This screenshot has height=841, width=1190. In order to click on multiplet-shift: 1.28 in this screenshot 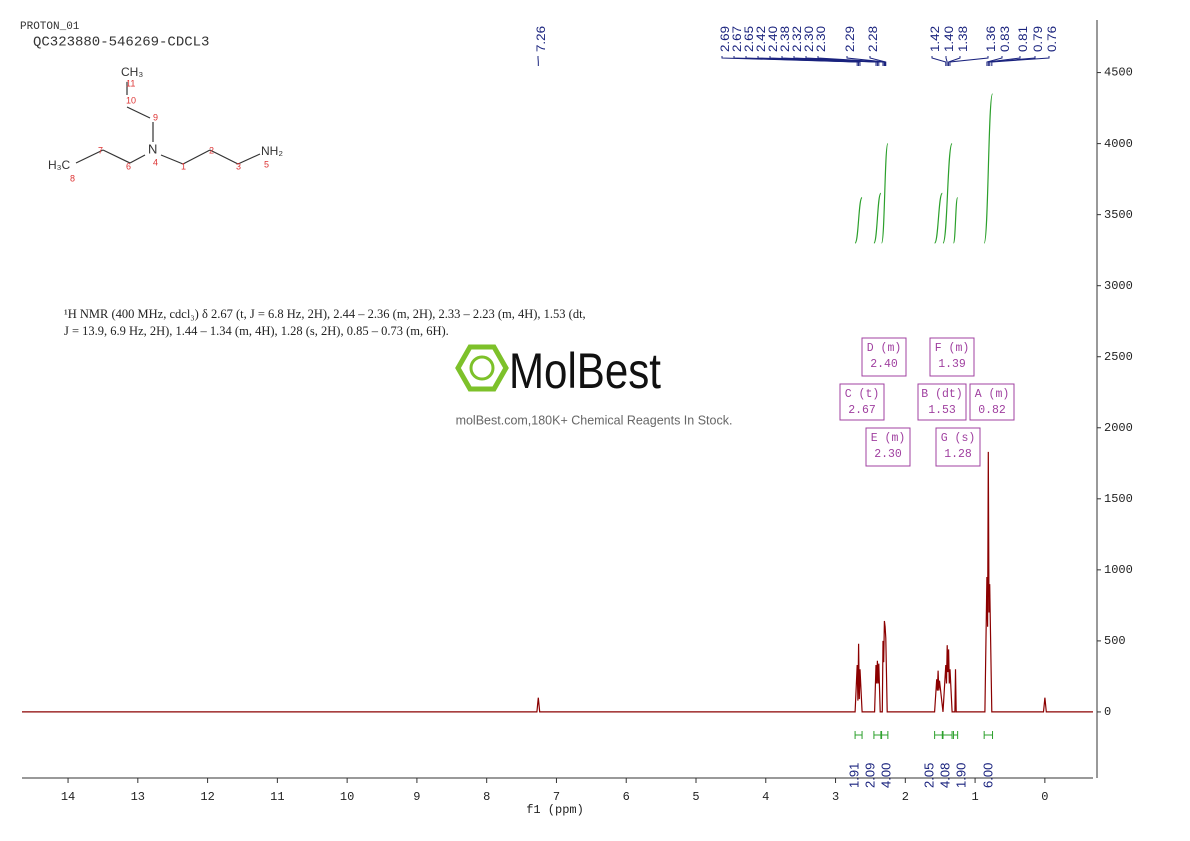, I will do `click(958, 454)`.